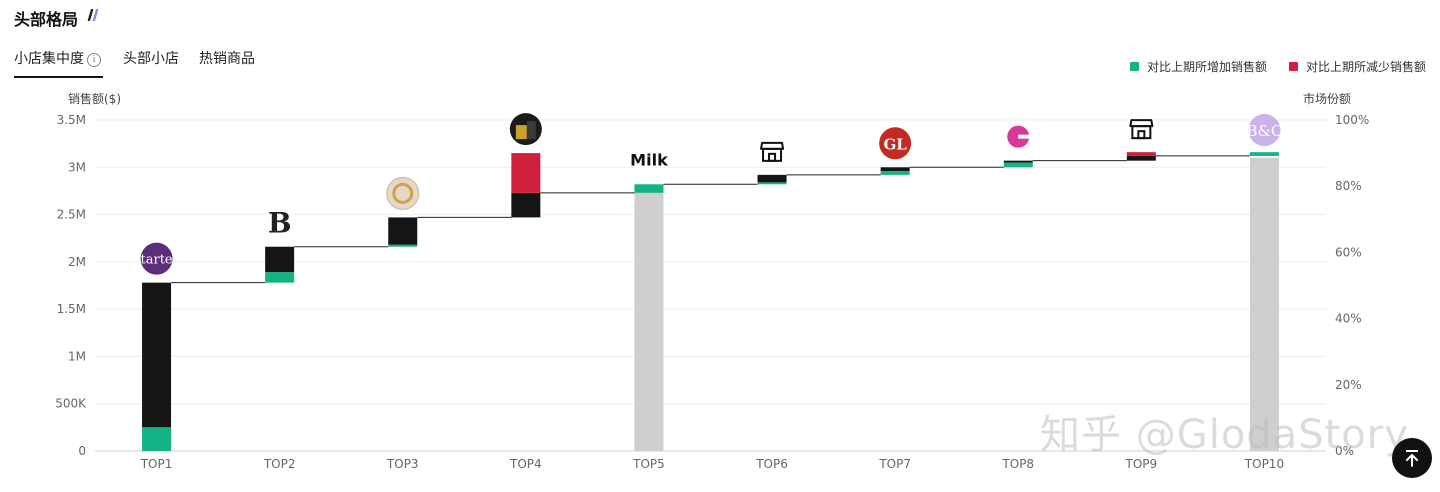 This screenshot has height=492, width=1440. What do you see at coordinates (1277, 66) in the screenshot?
I see `chart-legend: 对比上期所增加销售额 对比上期所减少销售额` at bounding box center [1277, 66].